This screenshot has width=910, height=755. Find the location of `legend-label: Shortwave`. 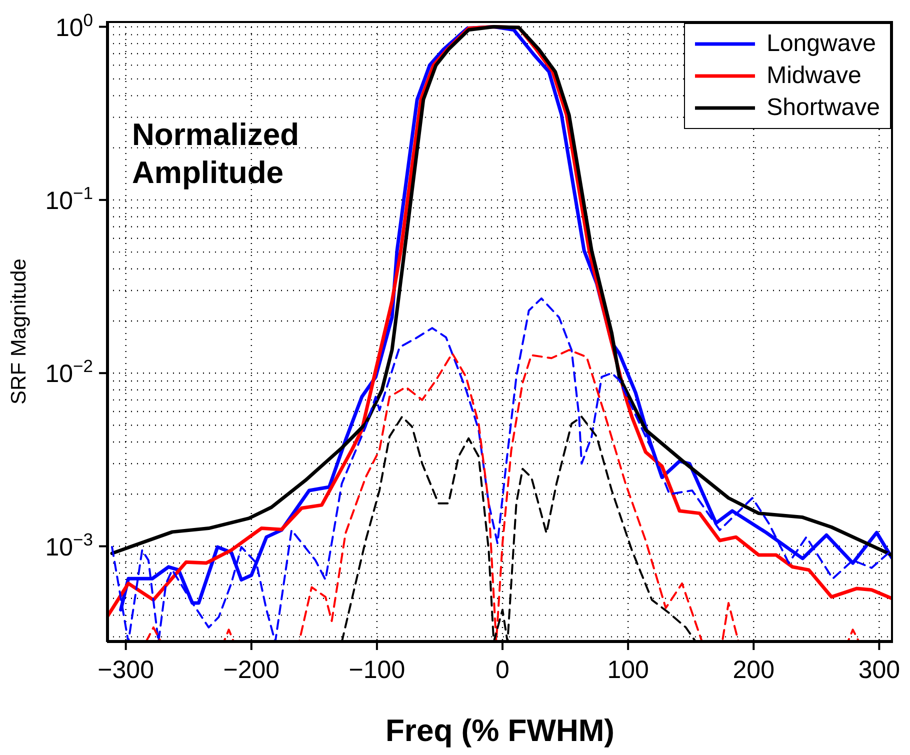

legend-label: Shortwave is located at coordinates (823, 108).